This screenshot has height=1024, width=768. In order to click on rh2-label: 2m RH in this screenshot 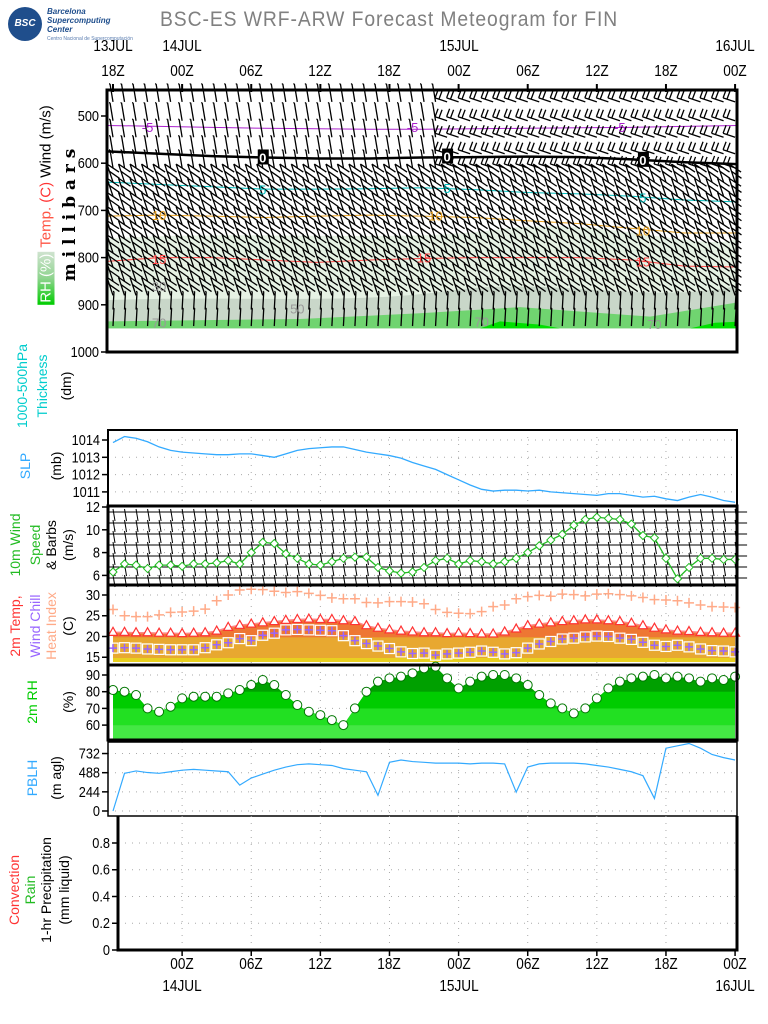, I will do `click(32, 702)`.